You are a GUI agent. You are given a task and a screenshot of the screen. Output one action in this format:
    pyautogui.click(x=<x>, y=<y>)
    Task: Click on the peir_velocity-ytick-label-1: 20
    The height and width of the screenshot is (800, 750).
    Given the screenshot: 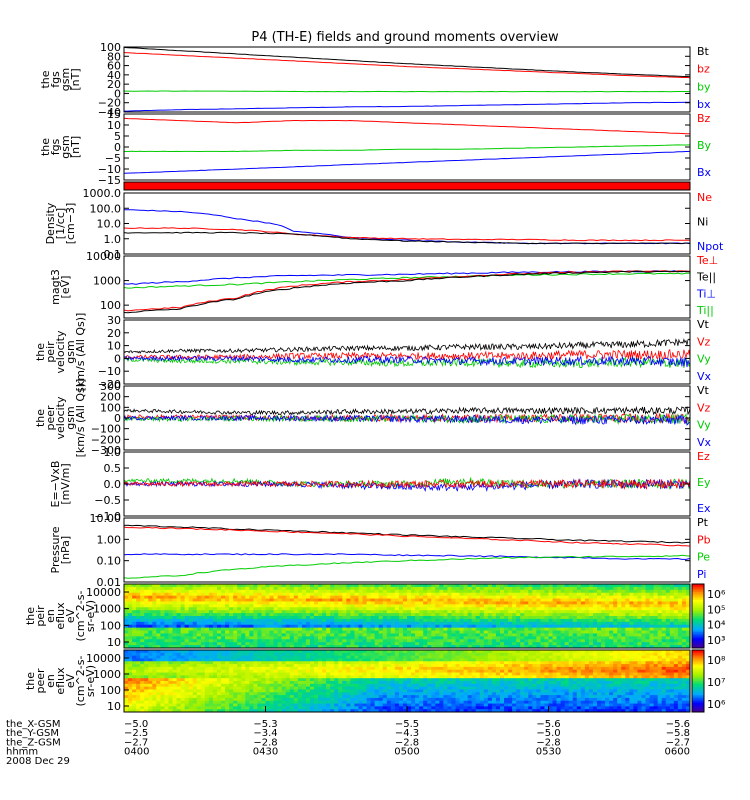 What is the action you would take?
    pyautogui.click(x=114, y=333)
    